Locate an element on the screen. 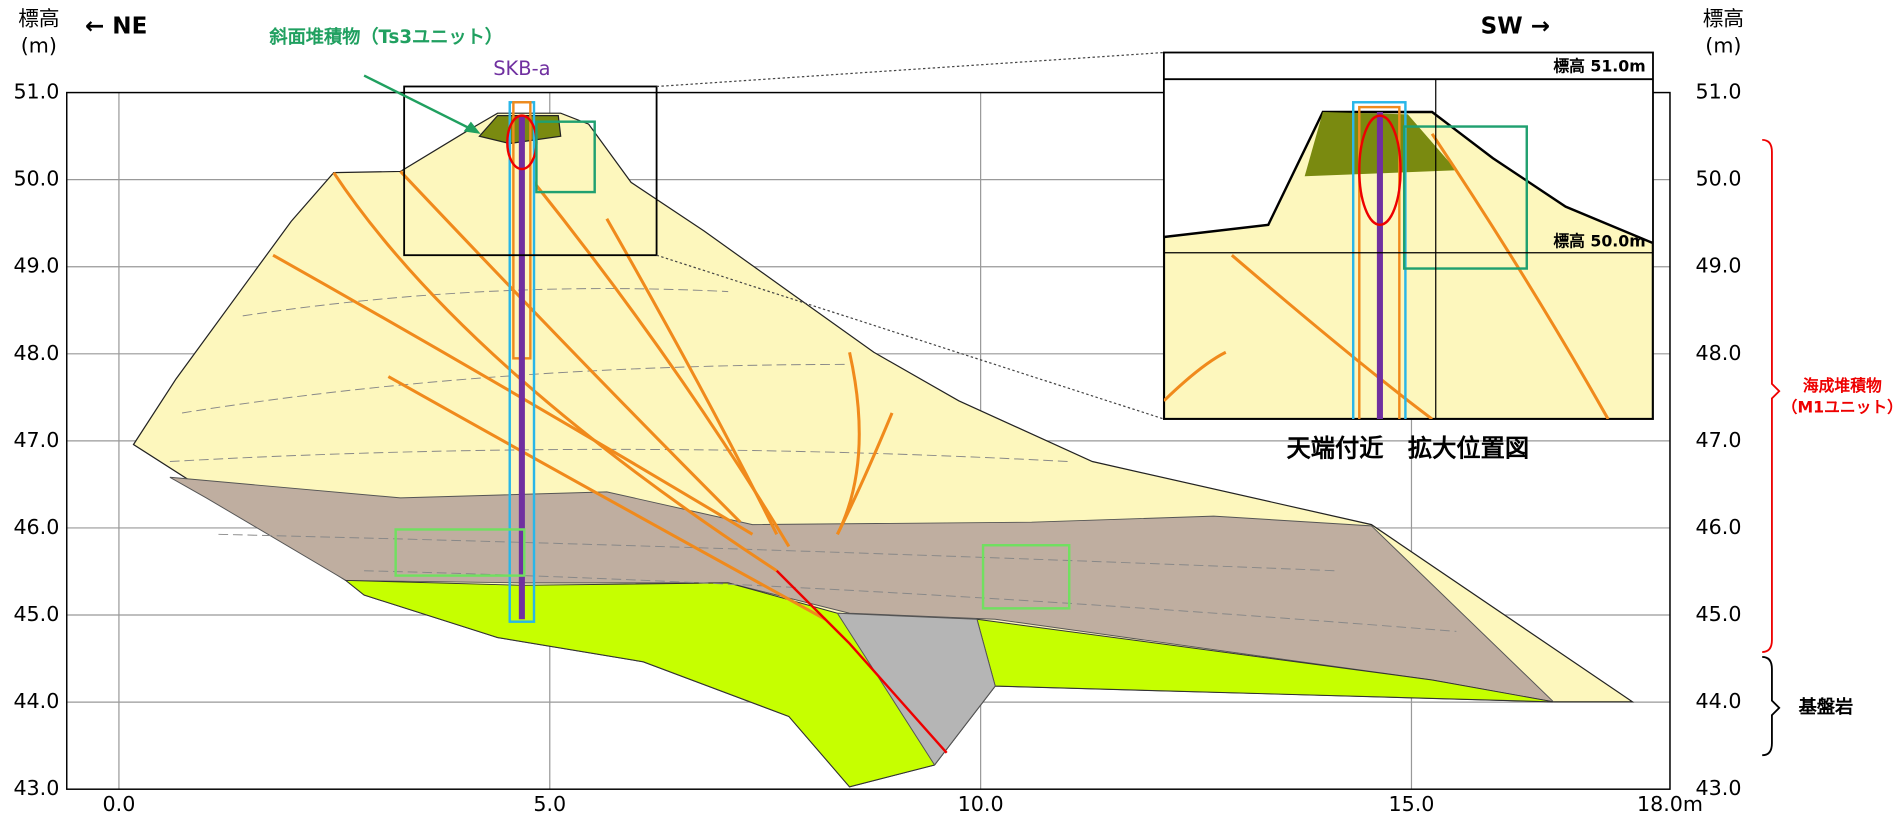 The width and height of the screenshot is (1903, 815). fault-zone is located at coordinates (916, 689).